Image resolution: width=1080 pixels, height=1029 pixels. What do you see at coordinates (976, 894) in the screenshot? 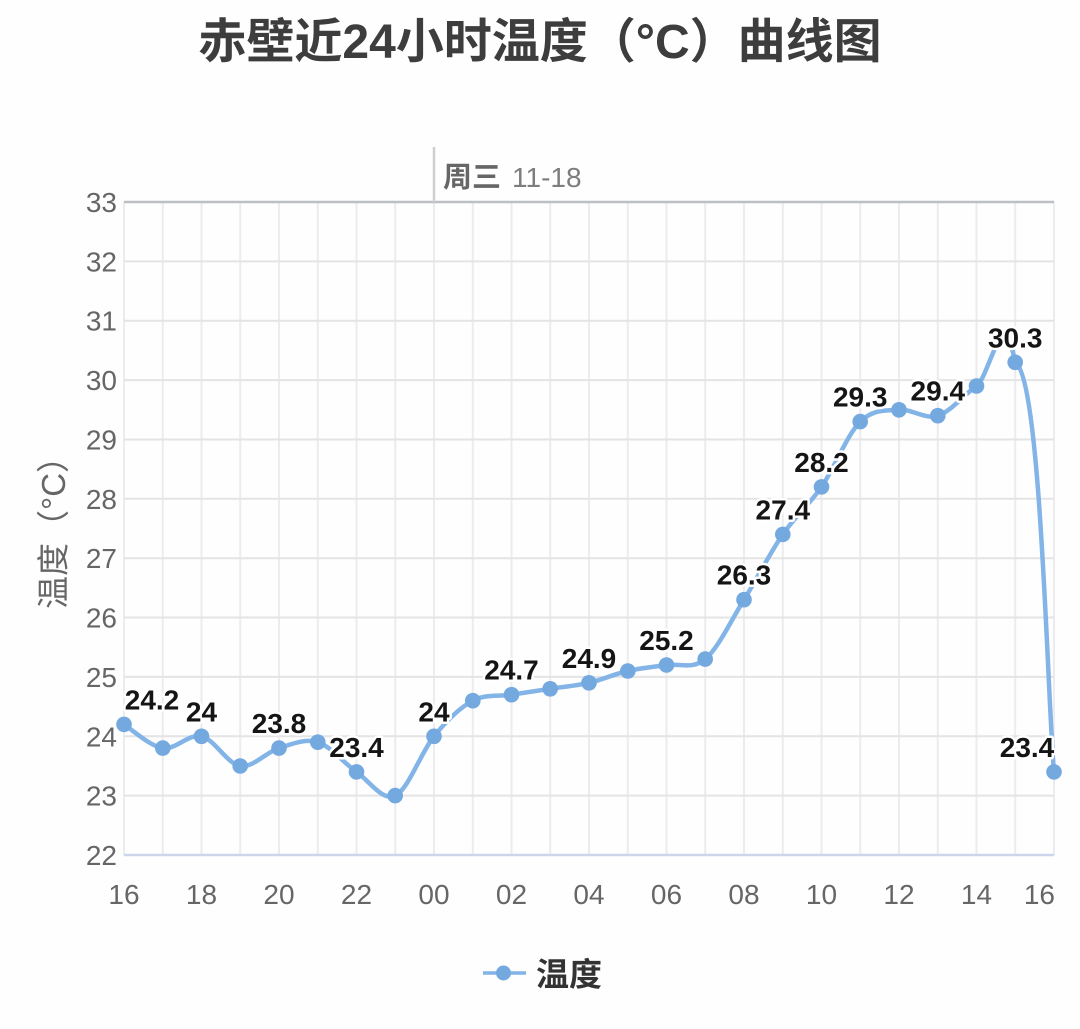
I see `svg-text: 14` at bounding box center [976, 894].